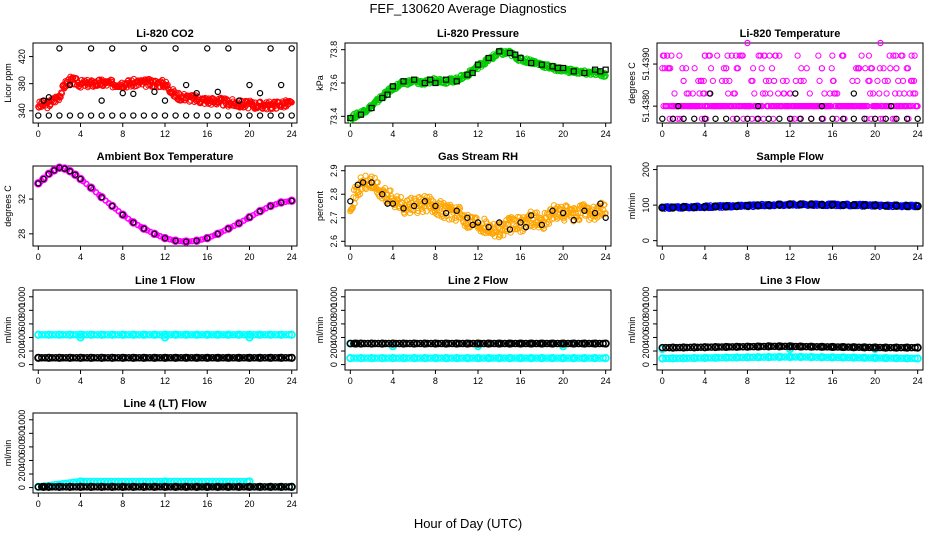  What do you see at coordinates (207, 504) in the screenshot?
I see `x-tick-label: 16` at bounding box center [207, 504].